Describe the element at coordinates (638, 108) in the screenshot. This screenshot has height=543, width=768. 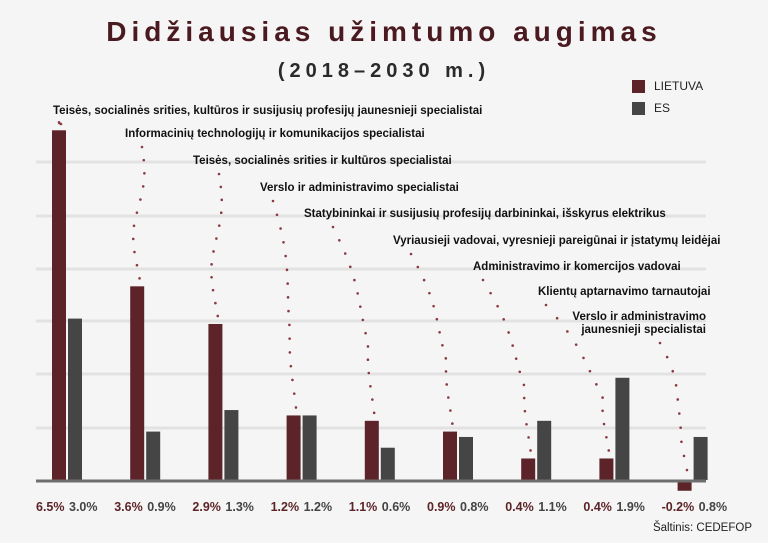
I see `legend-swatch-es` at that location.